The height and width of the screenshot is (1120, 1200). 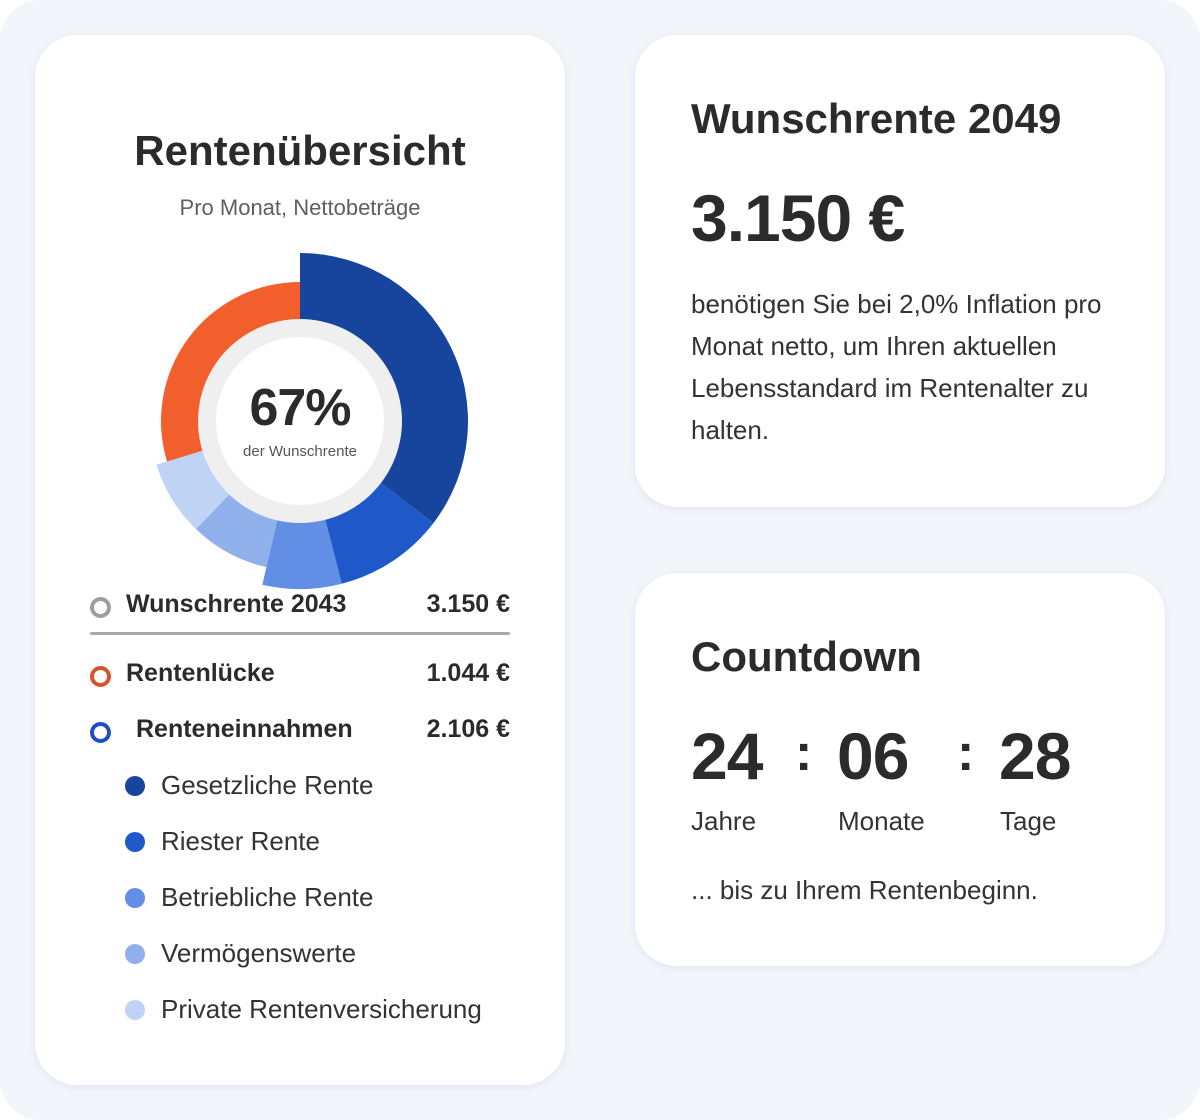 I want to click on legend-row-pension-income: Renteneinnahmen 2.106 €, so click(x=300, y=733).